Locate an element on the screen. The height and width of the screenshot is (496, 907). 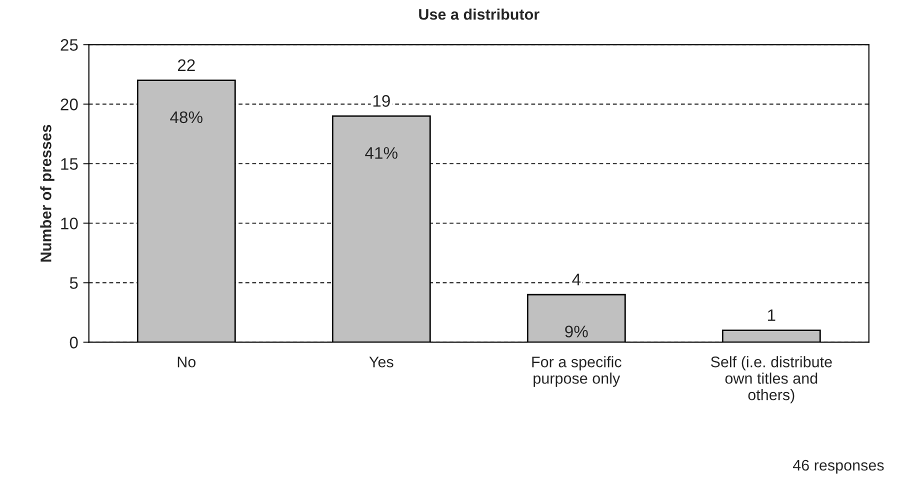
y-tick-label: 10 is located at coordinates (69, 224).